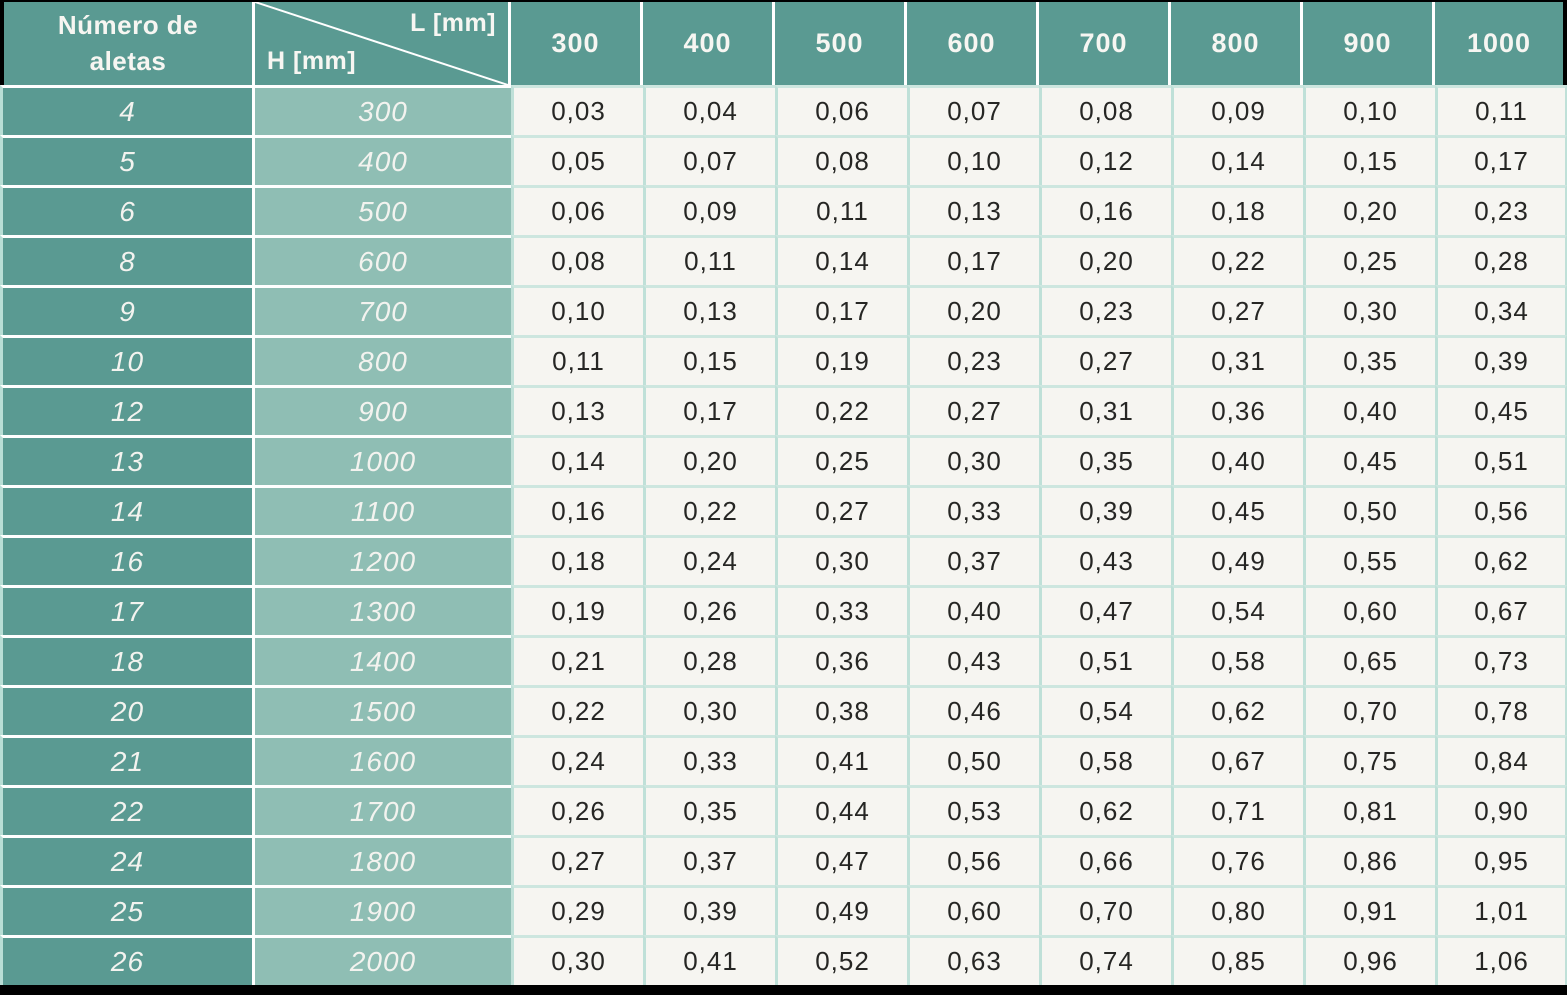 The width and height of the screenshot is (1567, 995). What do you see at coordinates (1501, 810) in the screenshot?
I see `value-cell: 0,90` at bounding box center [1501, 810].